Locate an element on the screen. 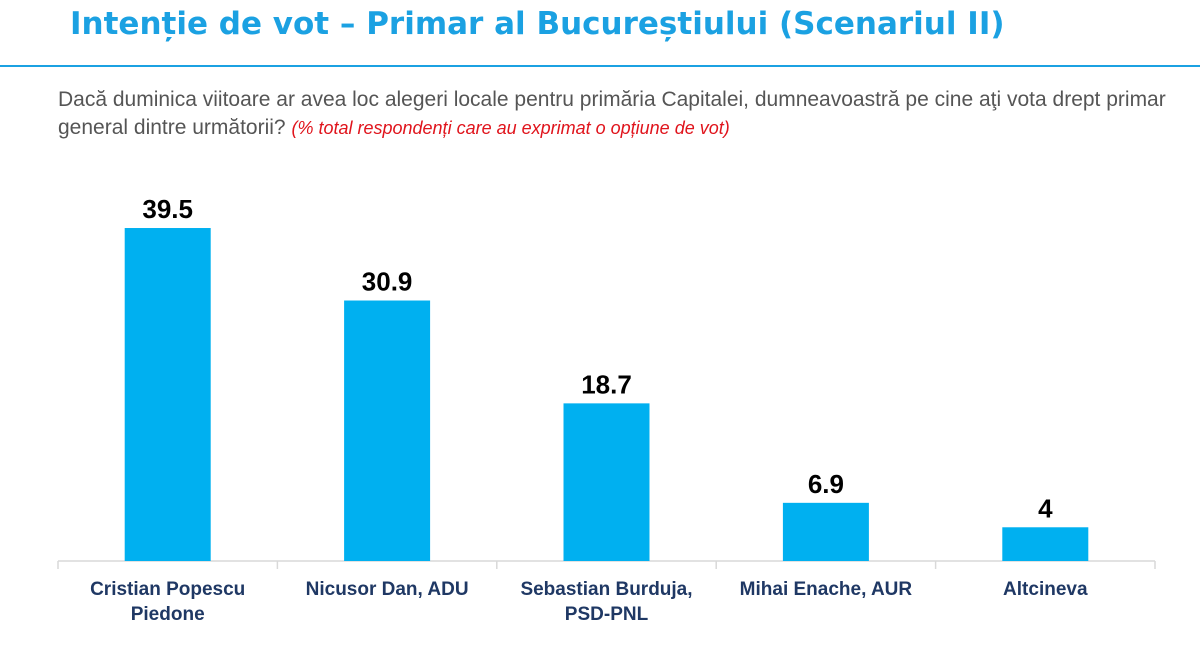  title-divider is located at coordinates (600, 66).